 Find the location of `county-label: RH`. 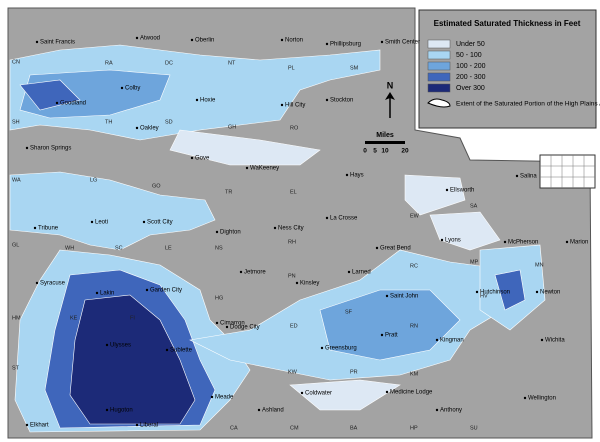

county-label: RH is located at coordinates (292, 242).